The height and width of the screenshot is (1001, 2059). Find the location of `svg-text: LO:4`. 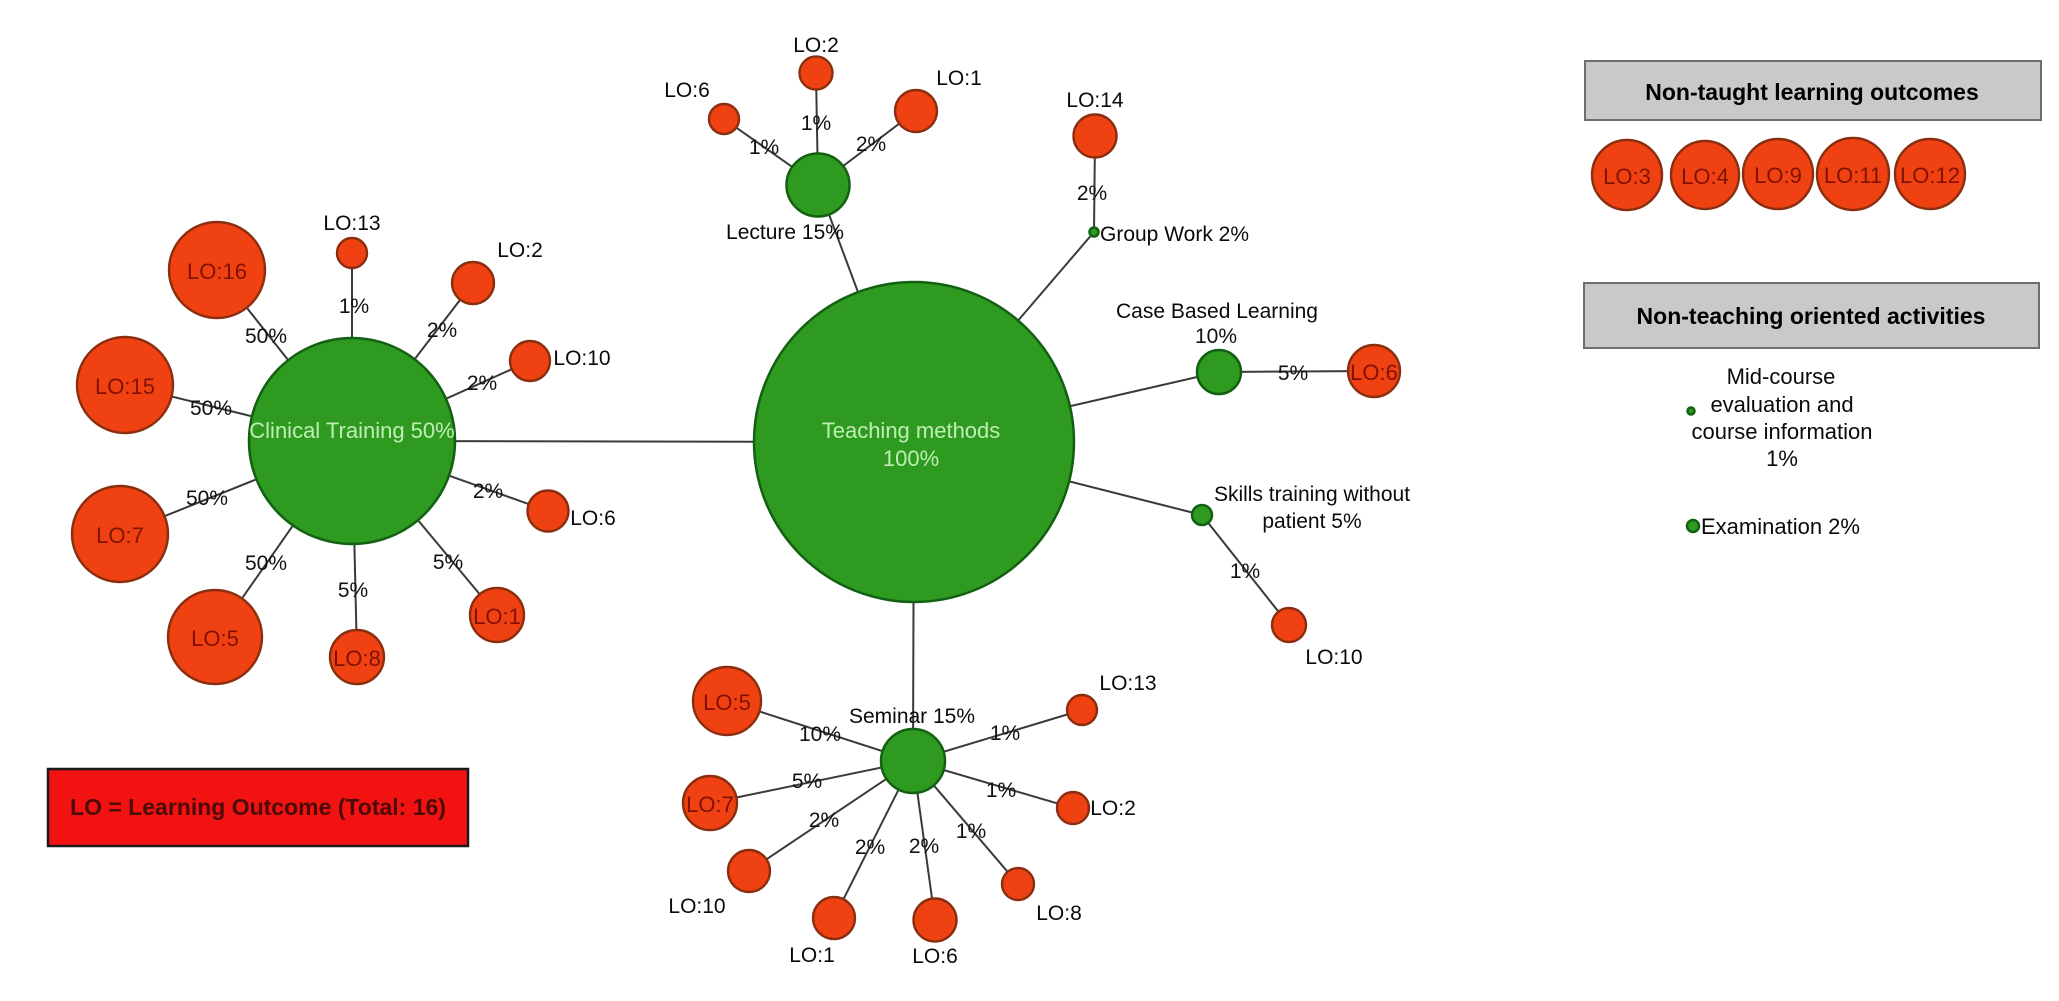

svg-text: LO:4 is located at coordinates (1705, 176).